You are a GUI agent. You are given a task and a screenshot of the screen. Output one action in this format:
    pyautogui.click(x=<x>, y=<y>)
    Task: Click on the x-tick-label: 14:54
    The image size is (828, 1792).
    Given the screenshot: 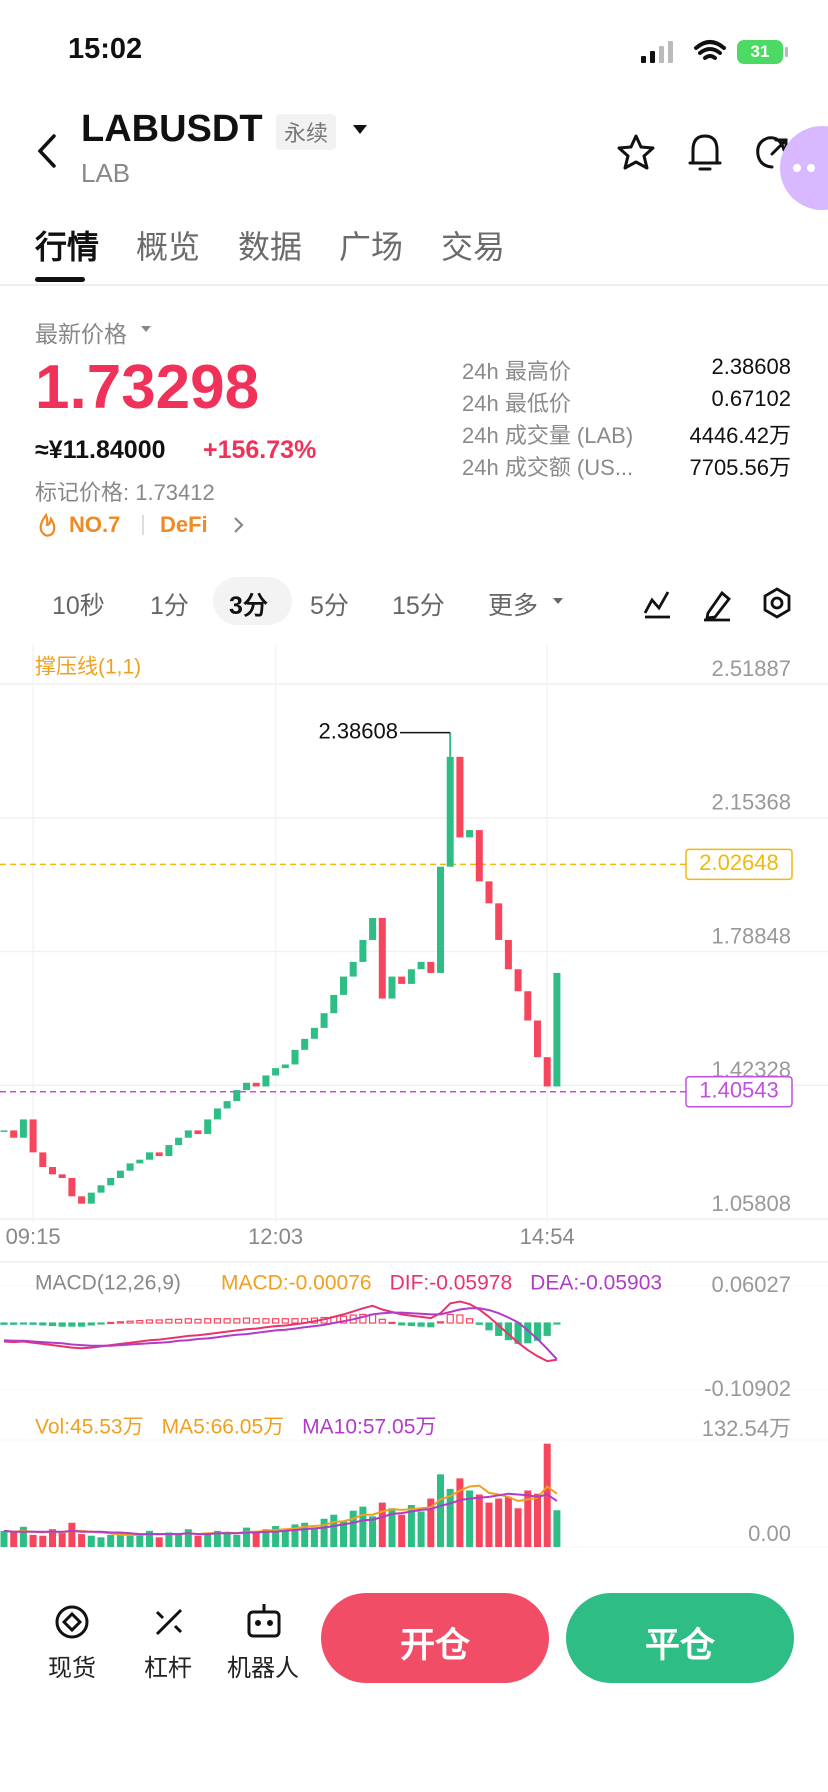 What is the action you would take?
    pyautogui.click(x=547, y=1236)
    